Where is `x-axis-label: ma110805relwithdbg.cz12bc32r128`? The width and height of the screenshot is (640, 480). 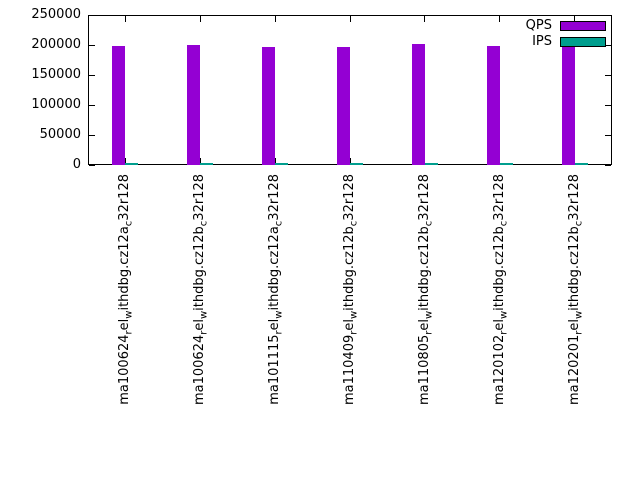
x-axis-label: ma110805relwithdbg.cz12bc32r128 is located at coordinates (425, 290).